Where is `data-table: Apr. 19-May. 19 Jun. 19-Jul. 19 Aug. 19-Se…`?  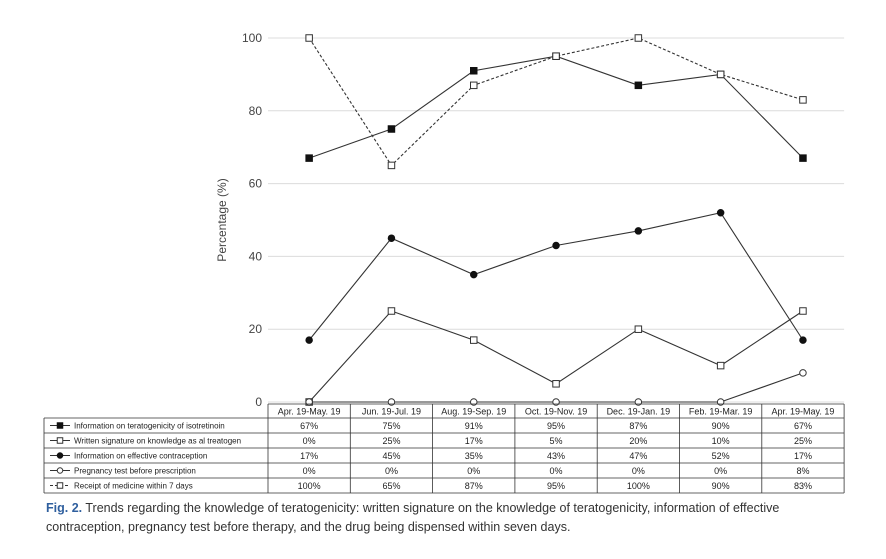 data-table: Apr. 19-May. 19 Jun. 19-Jul. 19 Aug. 19-Se… is located at coordinates (444, 448).